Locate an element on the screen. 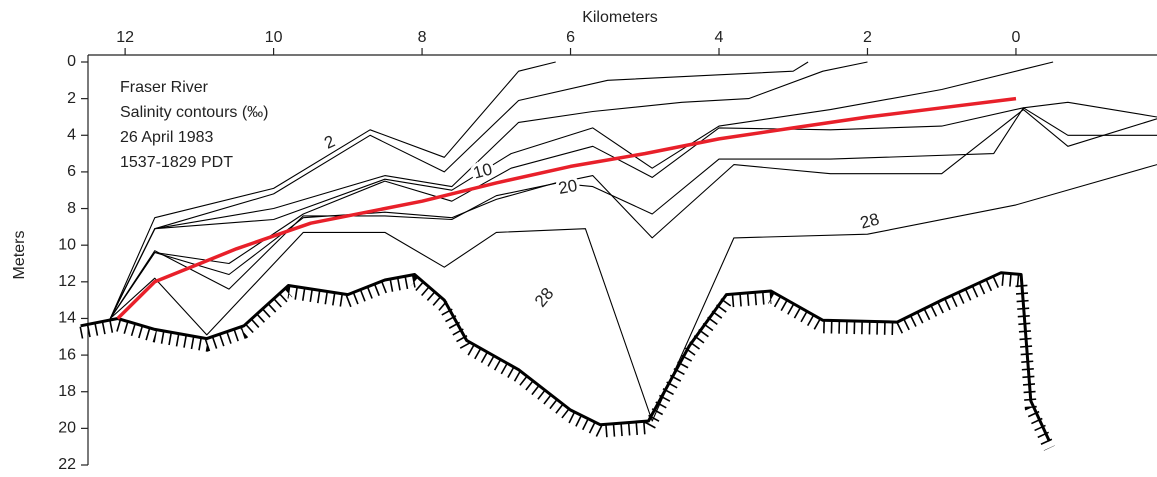 This screenshot has width=1157, height=477. y-tick-label: 14 is located at coordinates (67, 318).